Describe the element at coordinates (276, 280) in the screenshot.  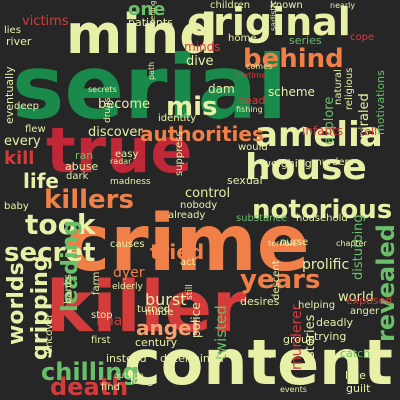
I see `cloud-word: descent` at that location.